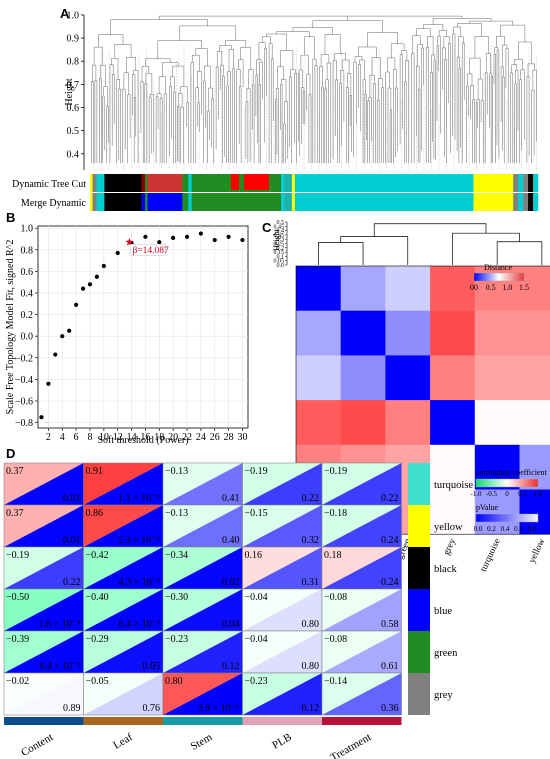  What do you see at coordinates (279, 227) in the screenshot?
I see `eigengene-dendro-tick-label: 0.45` at bounding box center [279, 227].